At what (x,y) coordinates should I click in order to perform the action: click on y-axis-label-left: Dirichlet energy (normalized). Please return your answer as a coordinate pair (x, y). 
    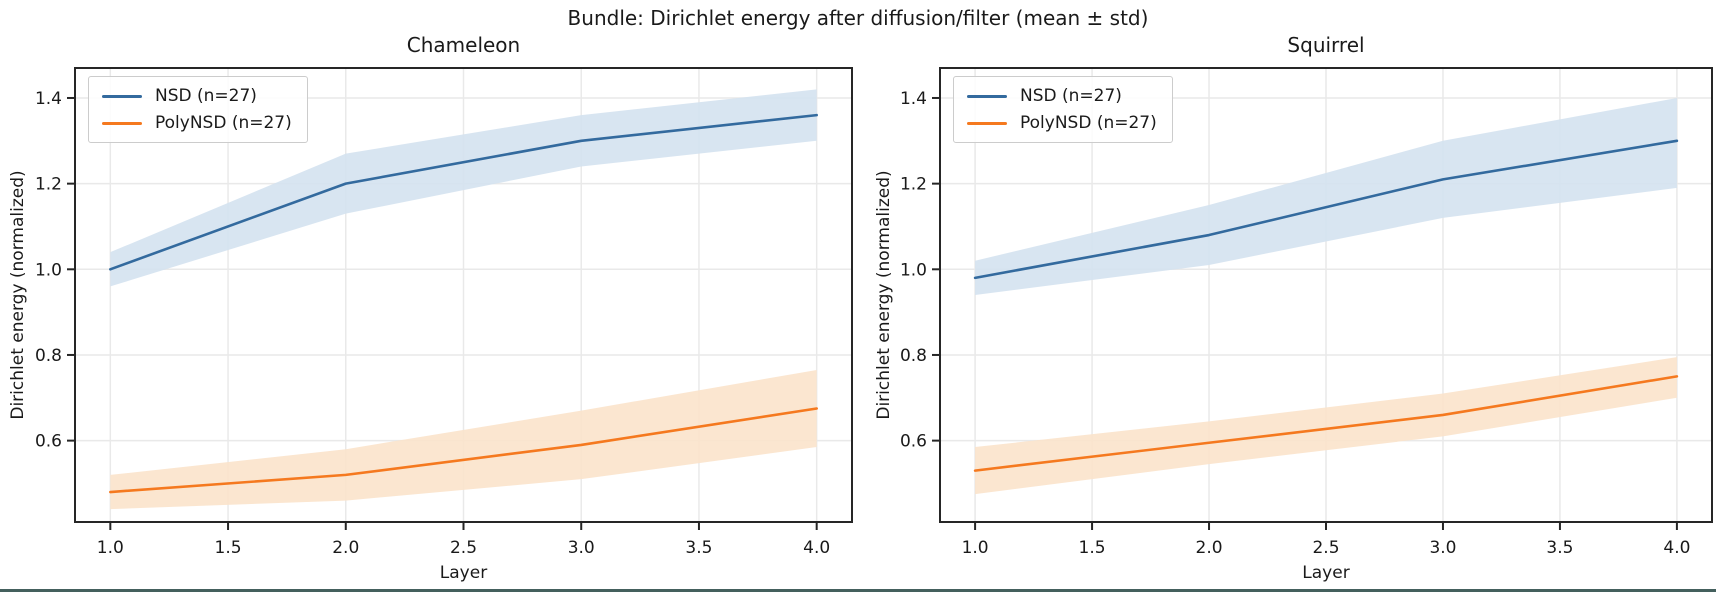
    Looking at the image, I should click on (18, 295).